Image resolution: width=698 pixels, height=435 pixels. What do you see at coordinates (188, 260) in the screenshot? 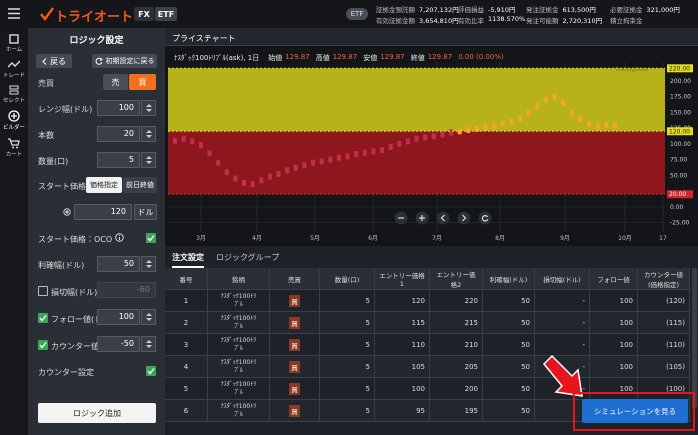
I see `orders-tab: 注文設定` at bounding box center [188, 260].